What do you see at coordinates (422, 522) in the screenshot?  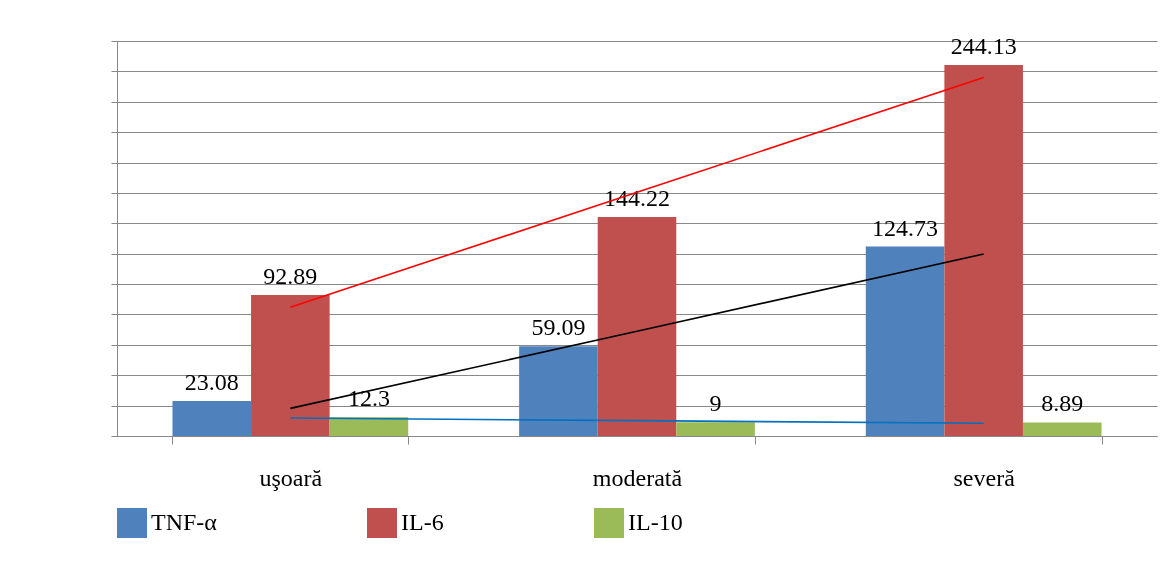 I see `legend-label: IL-6` at bounding box center [422, 522].